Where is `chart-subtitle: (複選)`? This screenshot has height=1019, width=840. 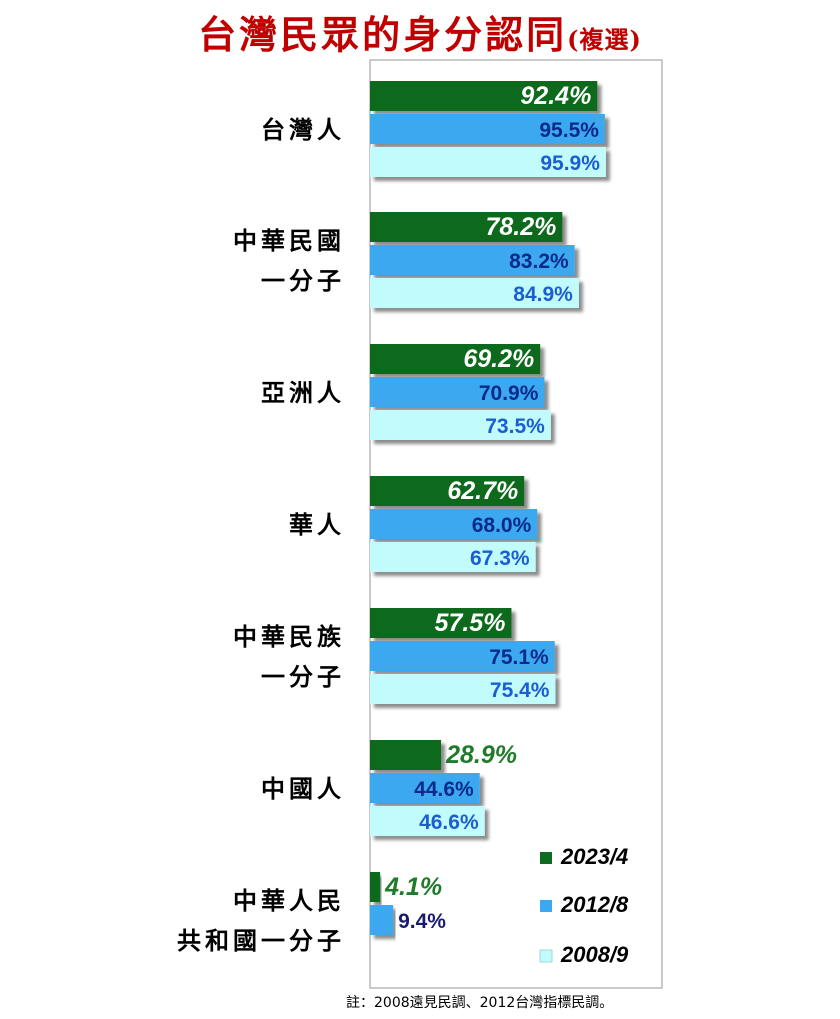 chart-subtitle: (複選) is located at coordinates (604, 39).